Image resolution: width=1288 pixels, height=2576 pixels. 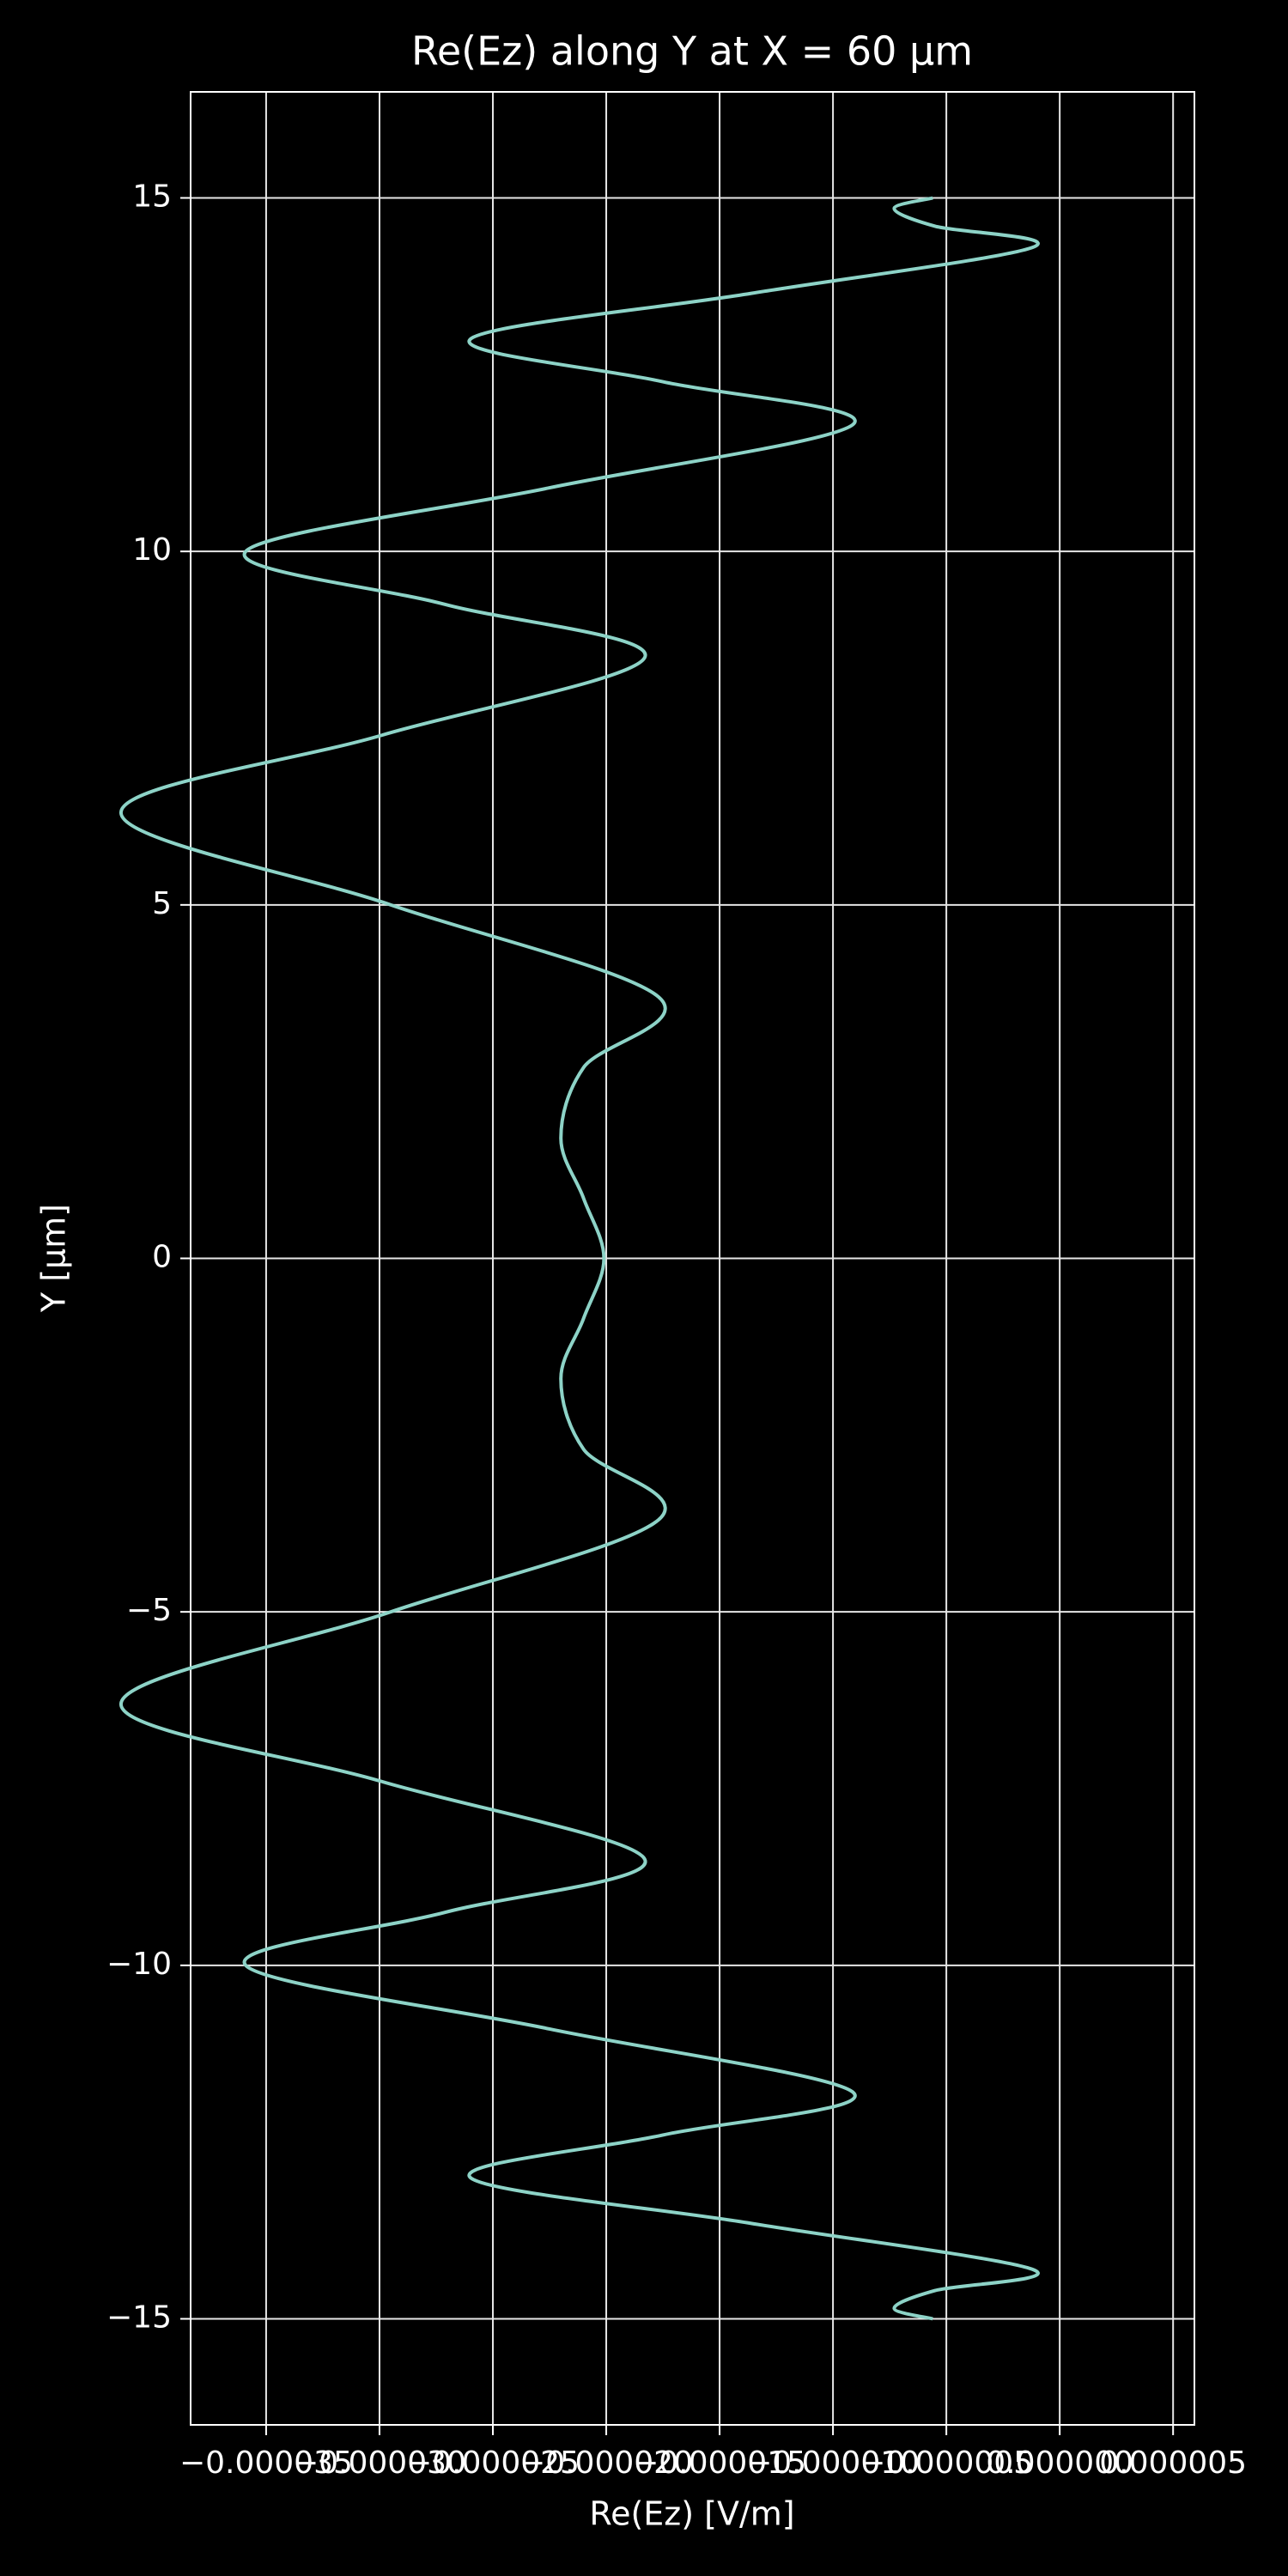 What do you see at coordinates (1173, 2463) in the screenshot?
I see `x-tick-label: 0.000005` at bounding box center [1173, 2463].